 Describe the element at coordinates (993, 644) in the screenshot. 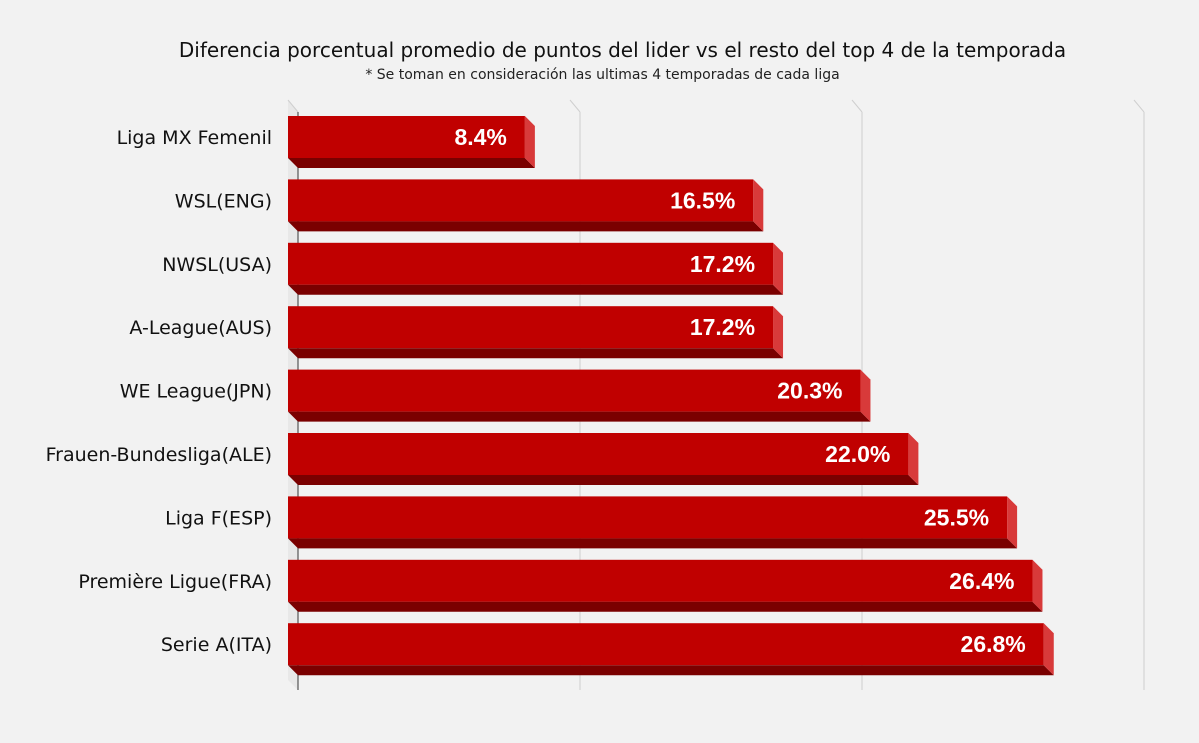

I see `bar-value-label: 26.8%` at that location.